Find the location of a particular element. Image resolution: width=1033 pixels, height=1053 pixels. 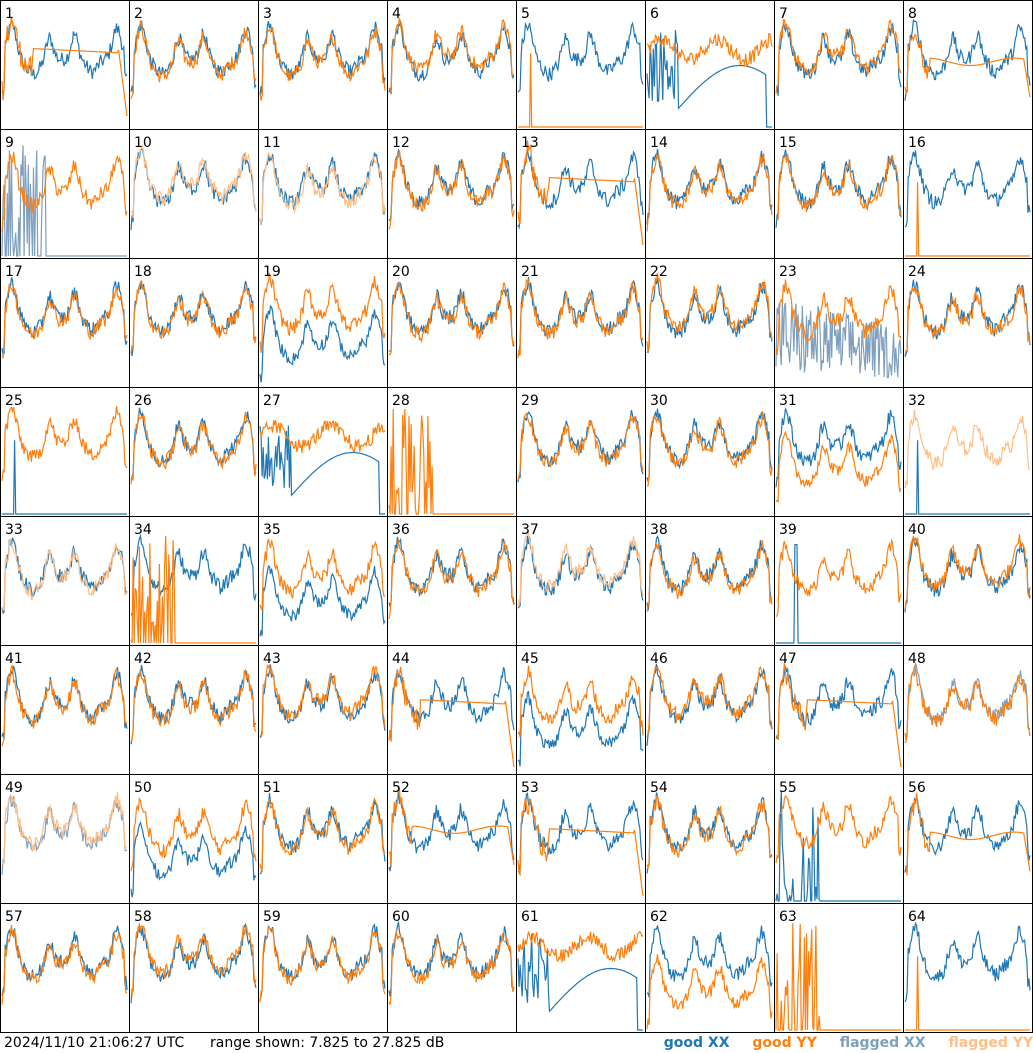

panel-label: 61 is located at coordinates (530, 917).